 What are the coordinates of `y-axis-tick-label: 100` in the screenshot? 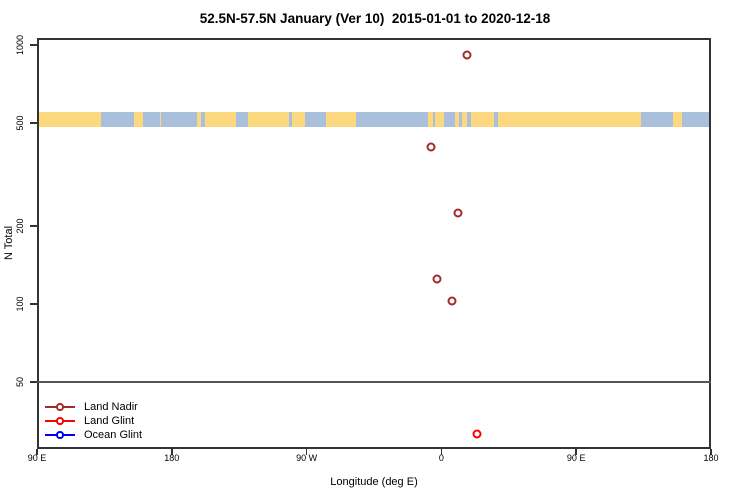 It's located at (20, 304).